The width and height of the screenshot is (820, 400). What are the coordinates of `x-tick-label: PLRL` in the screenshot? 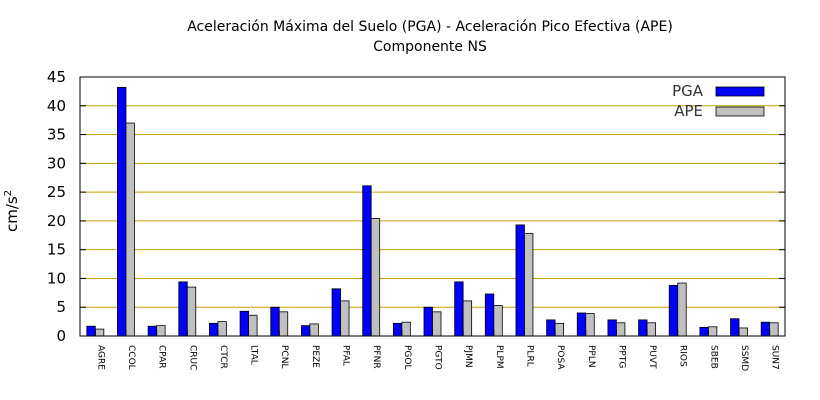 It's located at (529, 356).